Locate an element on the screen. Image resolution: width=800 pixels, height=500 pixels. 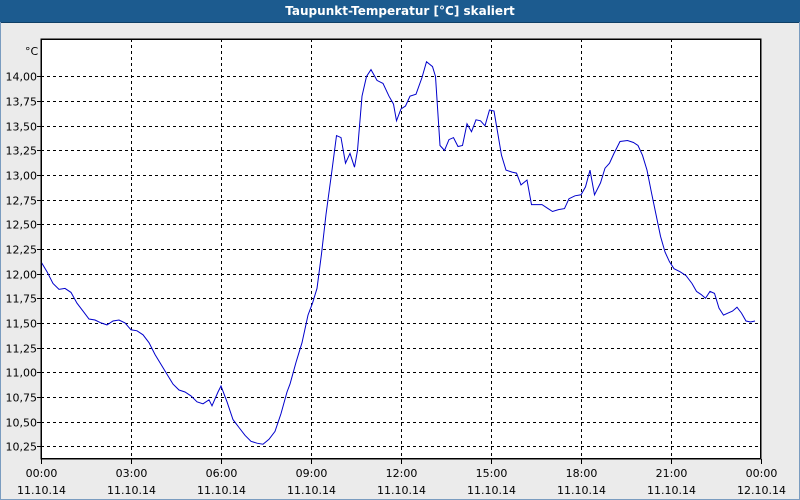
y-tick-label: 10,25 is located at coordinates (22, 447).